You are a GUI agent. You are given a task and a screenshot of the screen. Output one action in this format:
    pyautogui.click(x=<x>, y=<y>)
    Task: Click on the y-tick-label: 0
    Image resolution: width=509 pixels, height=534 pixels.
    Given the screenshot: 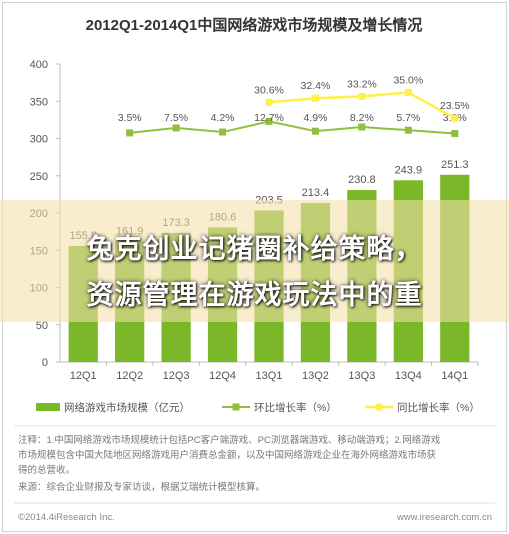 What is the action you would take?
    pyautogui.click(x=45, y=363)
    